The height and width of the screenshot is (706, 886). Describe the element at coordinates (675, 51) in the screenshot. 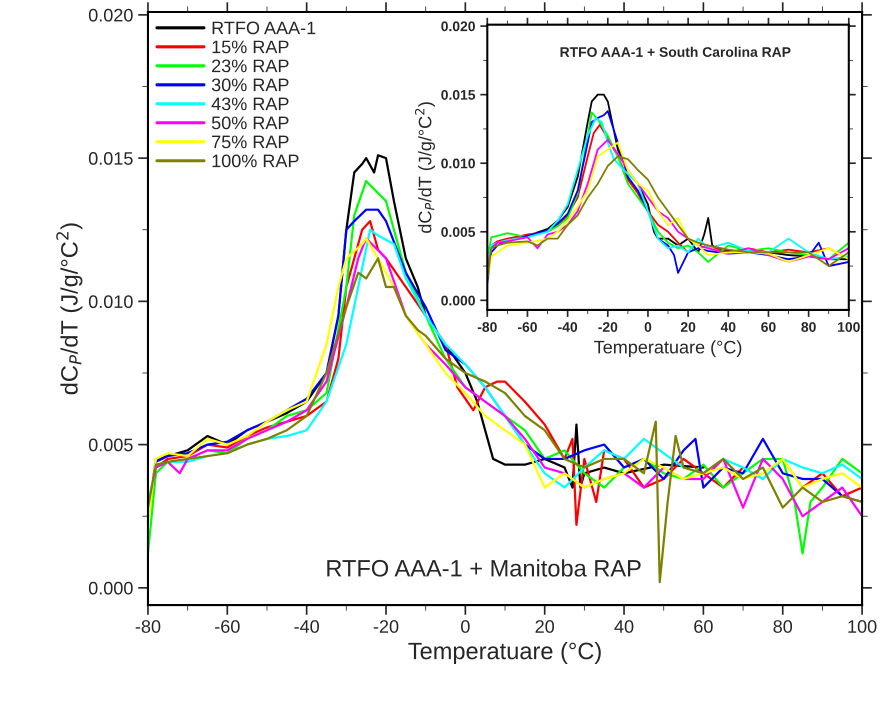

I see `text: RTFO AAA-1 + South Carolina RAP` at that location.